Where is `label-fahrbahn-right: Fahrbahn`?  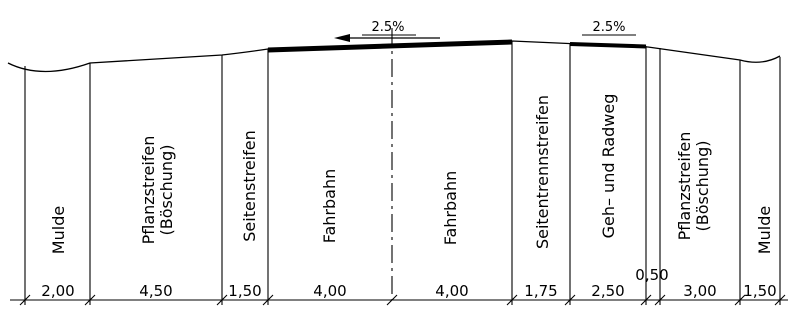 label-fahrbahn-right: Fahrbahn is located at coordinates (450, 208).